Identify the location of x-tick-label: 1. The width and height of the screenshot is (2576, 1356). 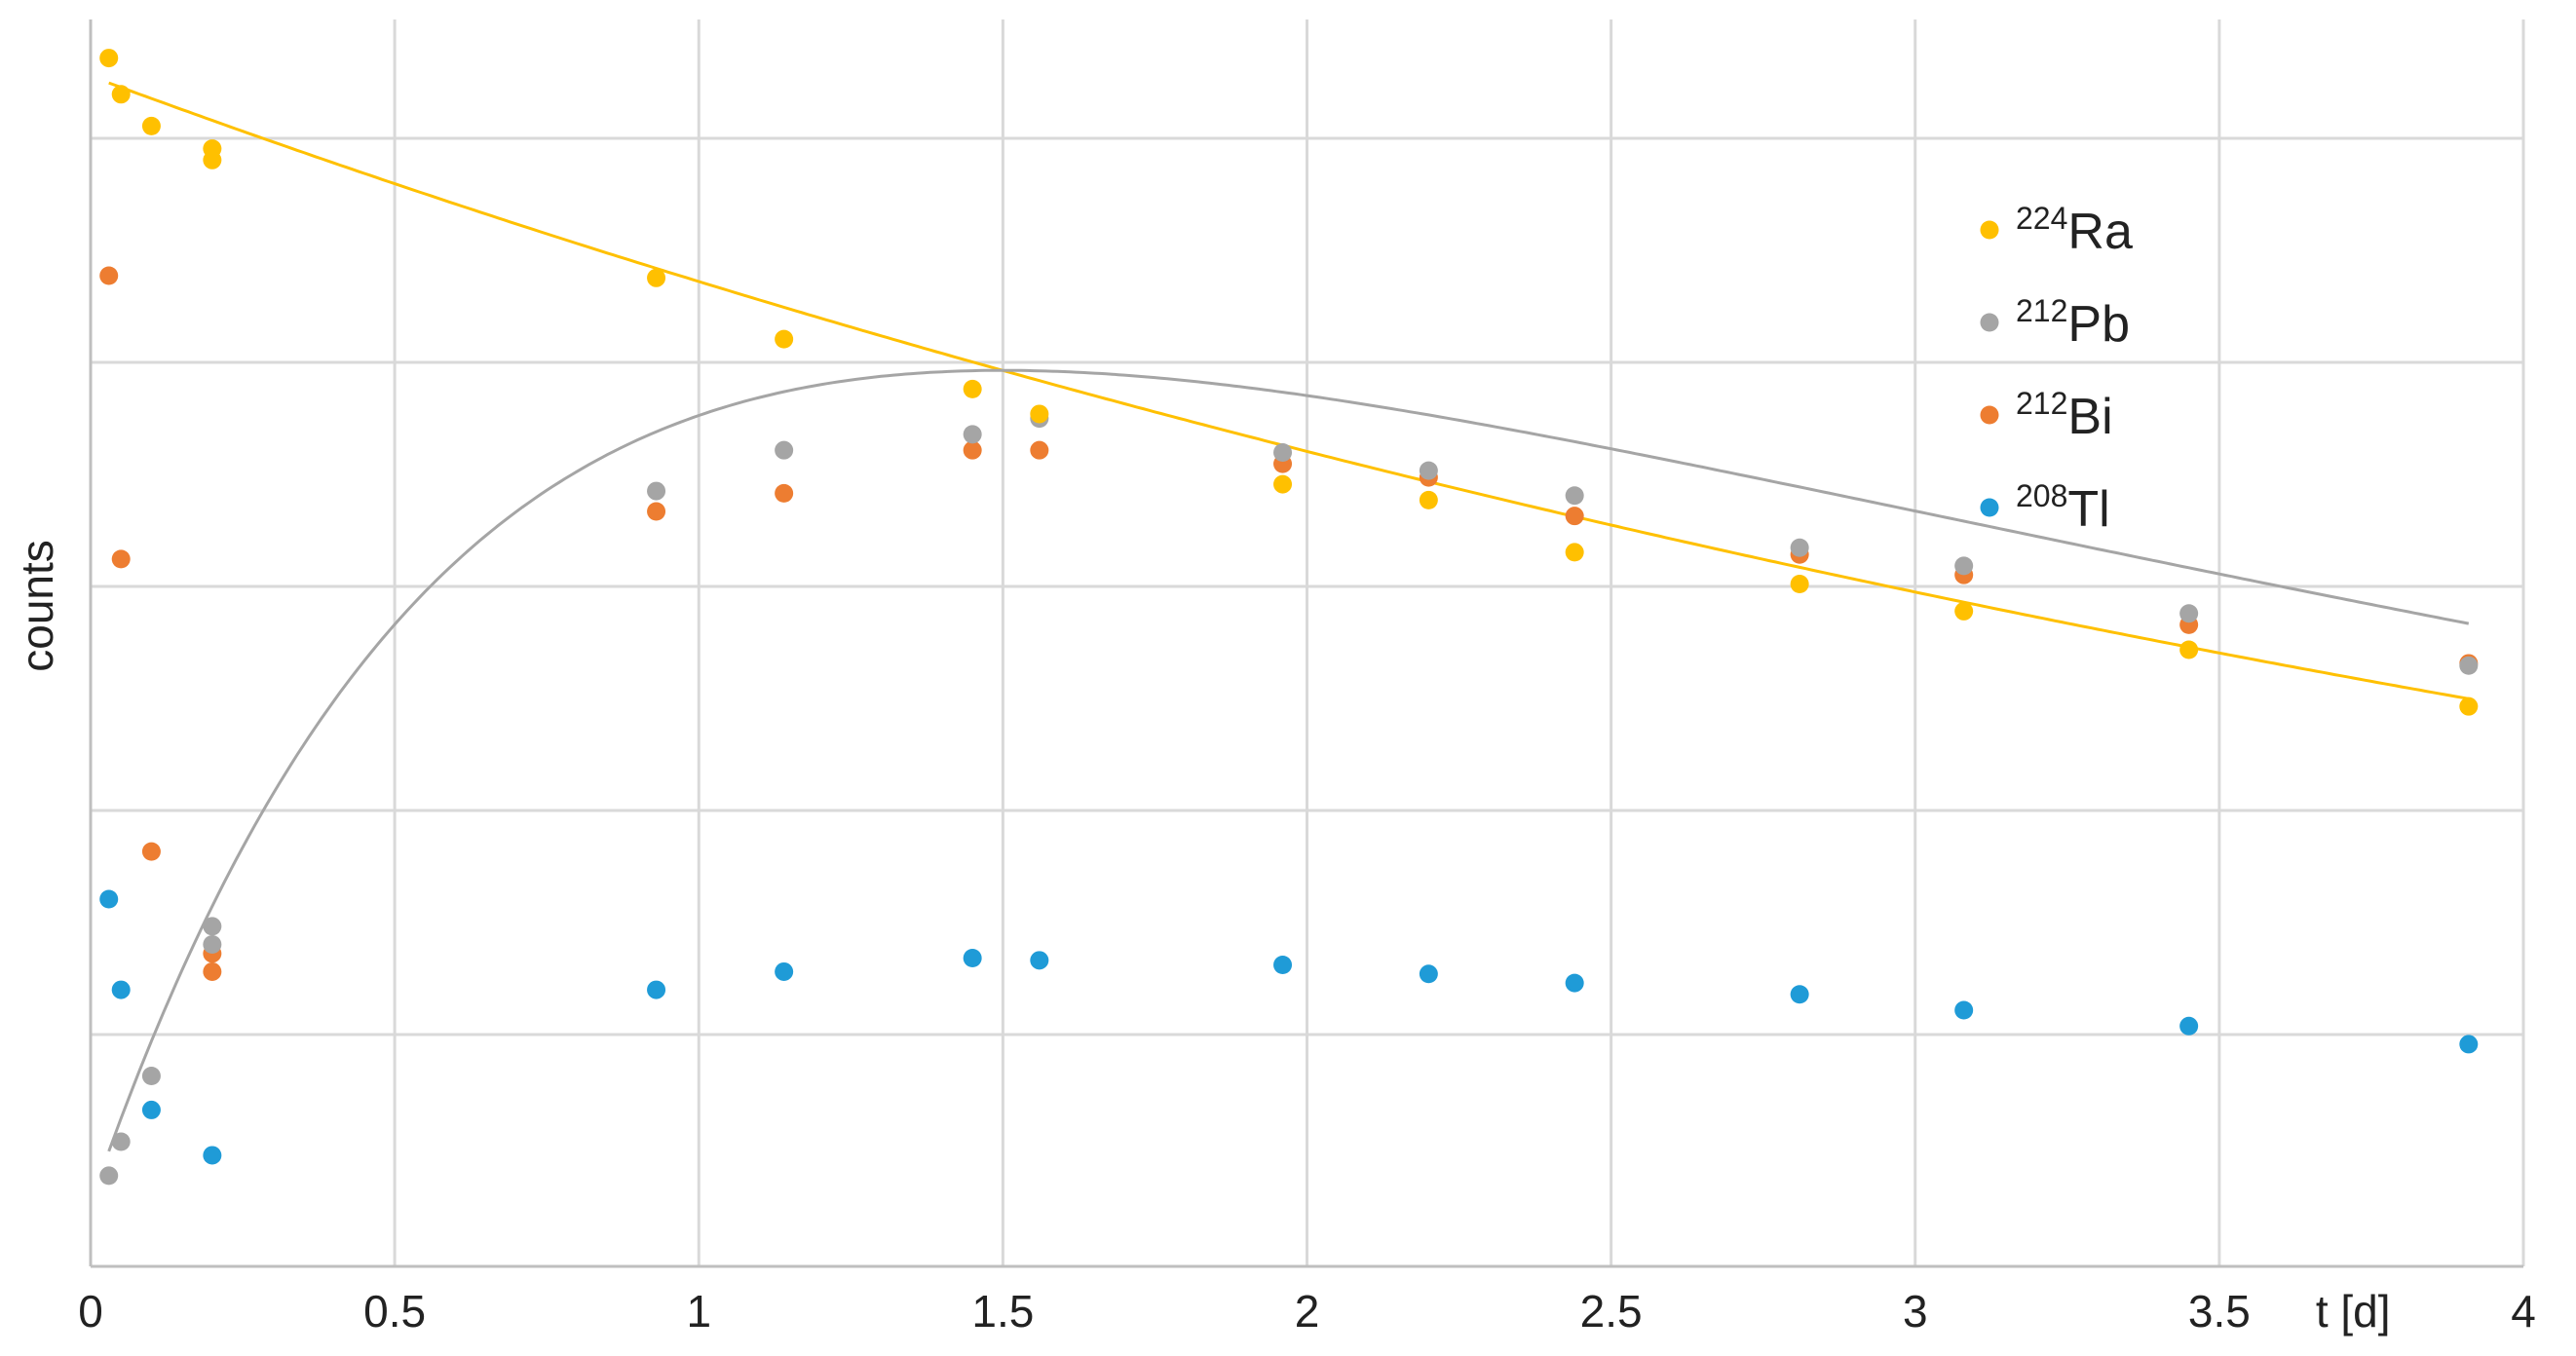
(698, 1311).